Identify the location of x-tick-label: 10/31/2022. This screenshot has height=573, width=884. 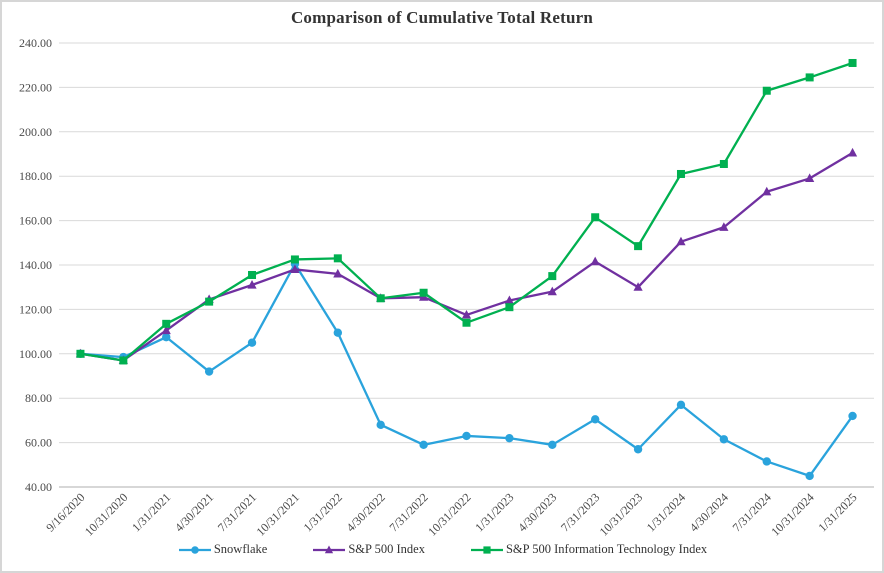
(449, 514).